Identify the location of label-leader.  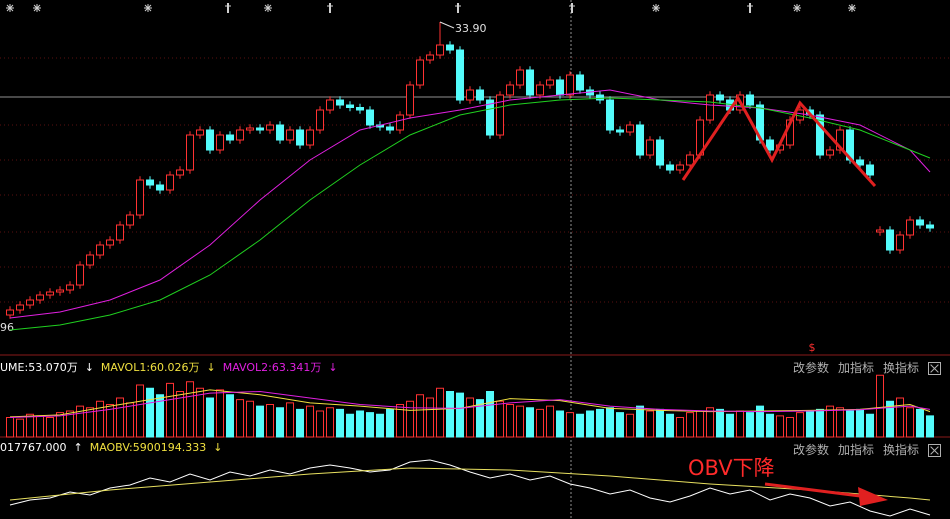
(447, 25).